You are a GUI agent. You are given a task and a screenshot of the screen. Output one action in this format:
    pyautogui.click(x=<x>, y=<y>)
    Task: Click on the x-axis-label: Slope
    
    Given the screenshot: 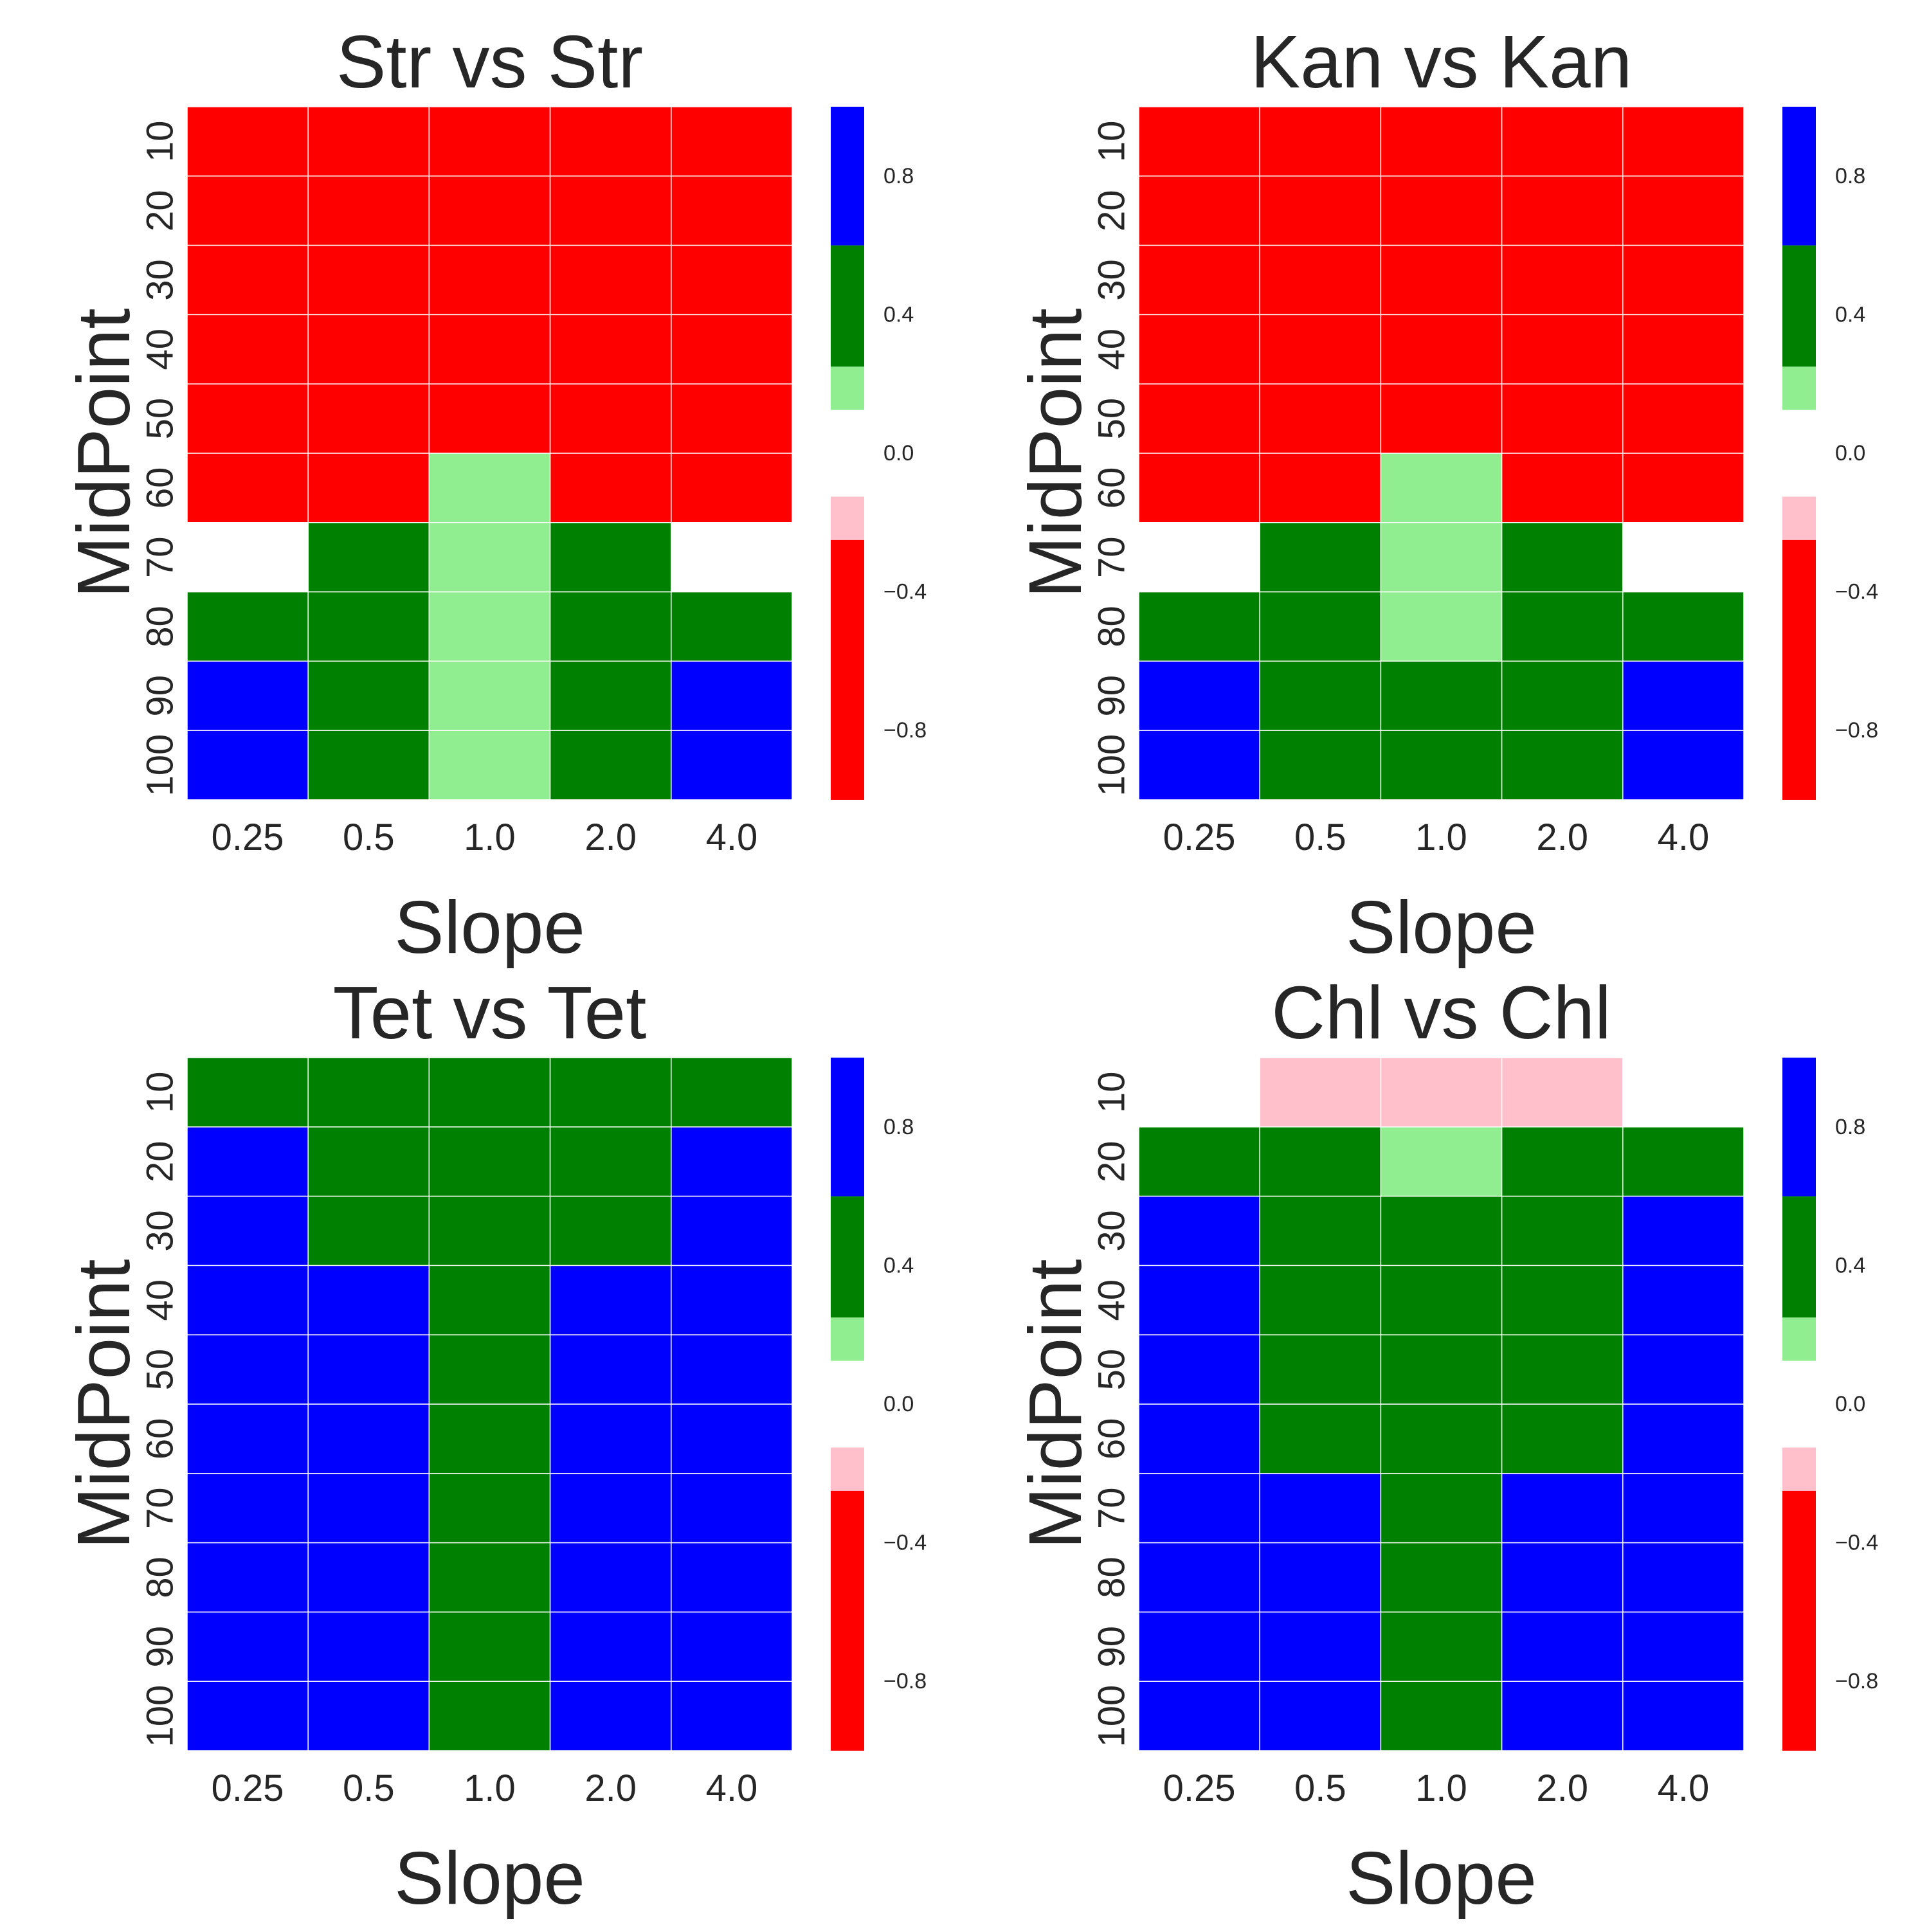 What is the action you would take?
    pyautogui.click(x=1441, y=1878)
    